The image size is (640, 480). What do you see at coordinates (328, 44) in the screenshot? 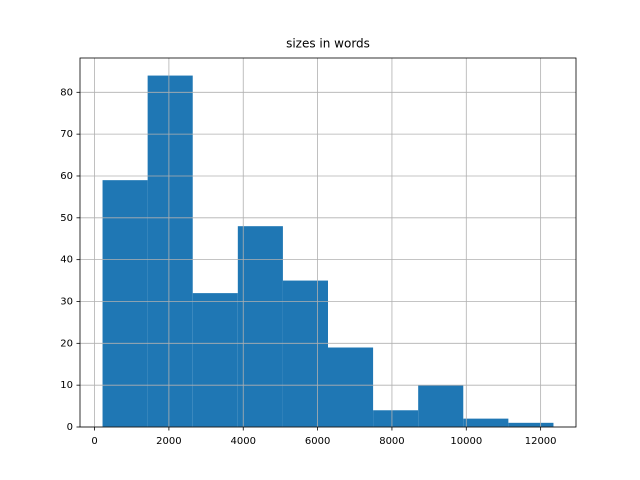
I see `chart-title: sizes in words` at bounding box center [328, 44].